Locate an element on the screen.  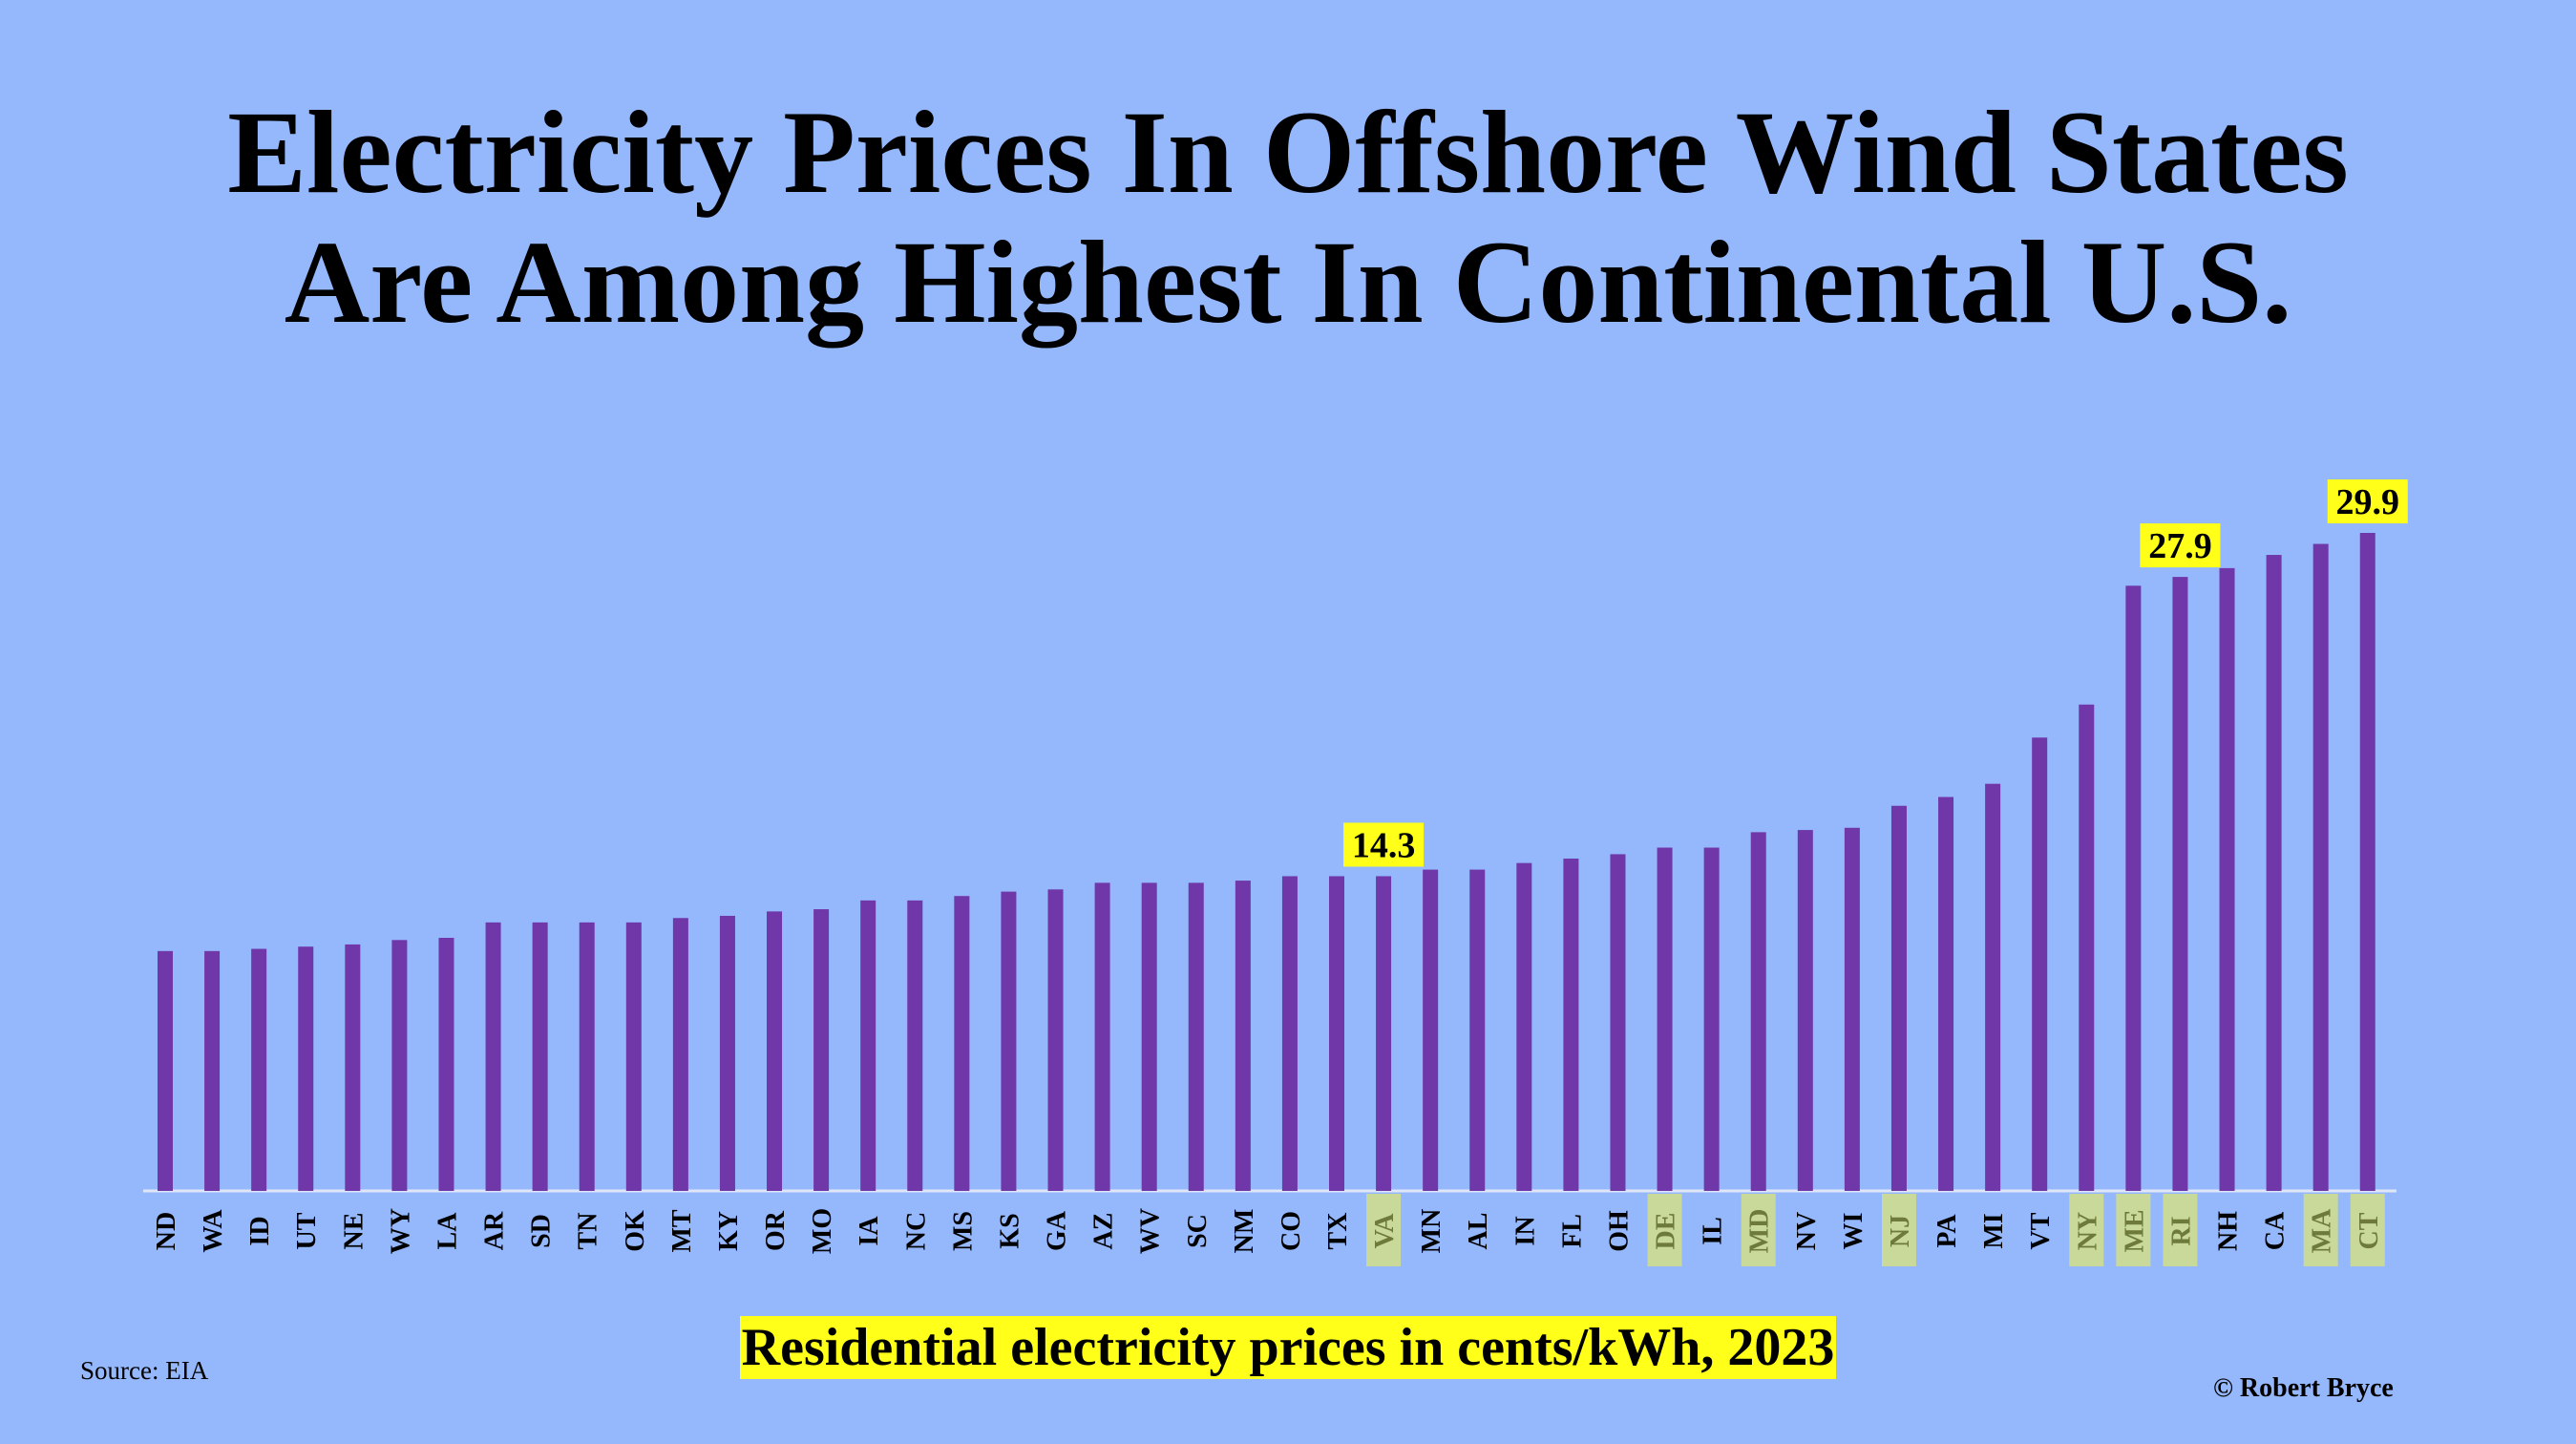
source-note: Source: EIA is located at coordinates (144, 1370).